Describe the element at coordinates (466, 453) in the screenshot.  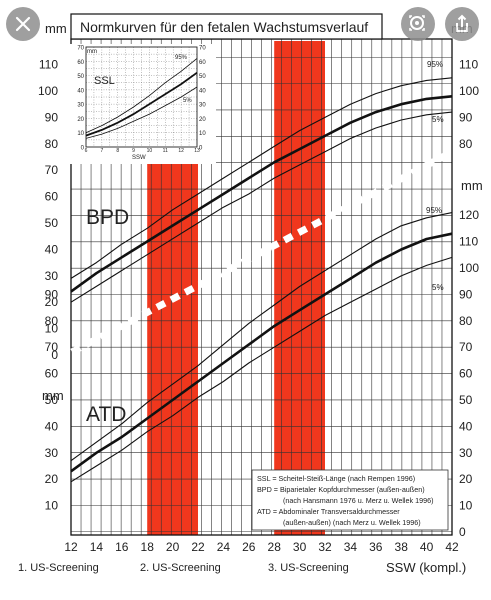
I see `atd-right-tick: 30` at that location.